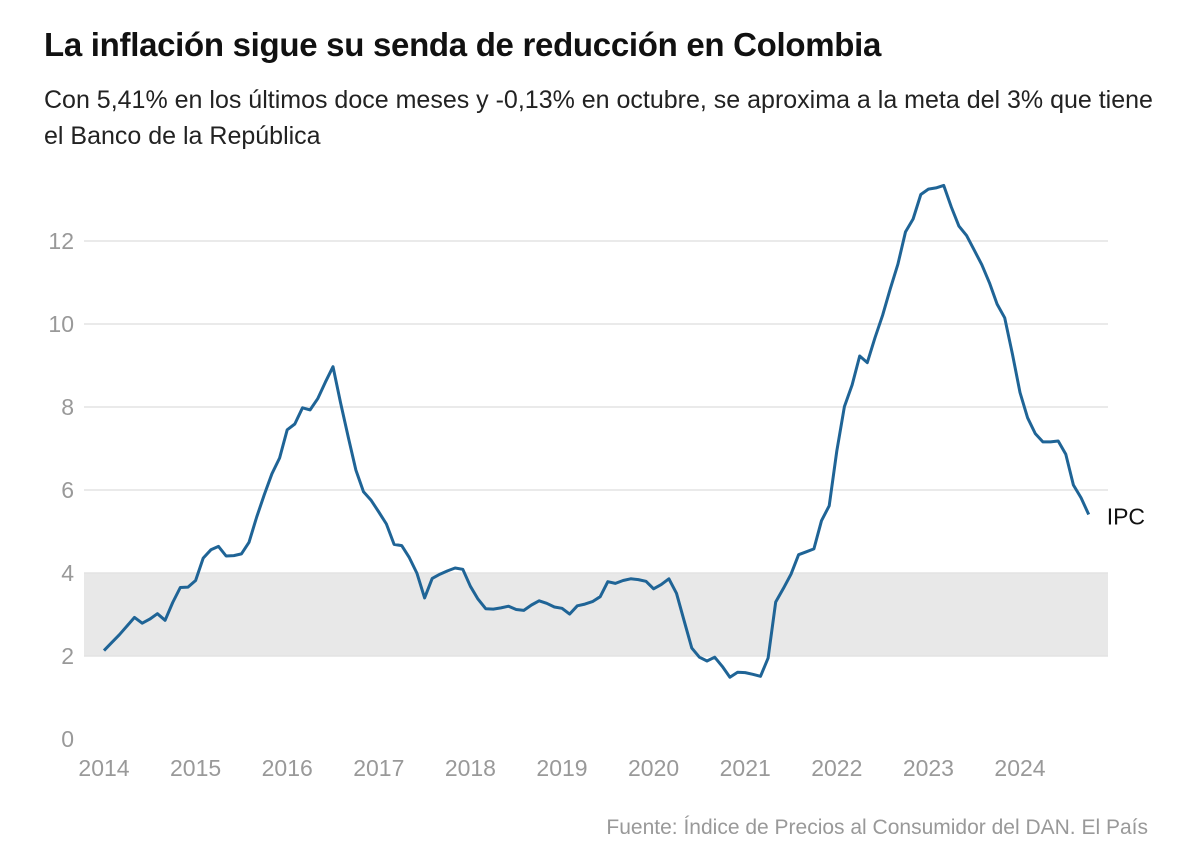  What do you see at coordinates (561, 768) in the screenshot?
I see `x-tick-label: 2019` at bounding box center [561, 768].